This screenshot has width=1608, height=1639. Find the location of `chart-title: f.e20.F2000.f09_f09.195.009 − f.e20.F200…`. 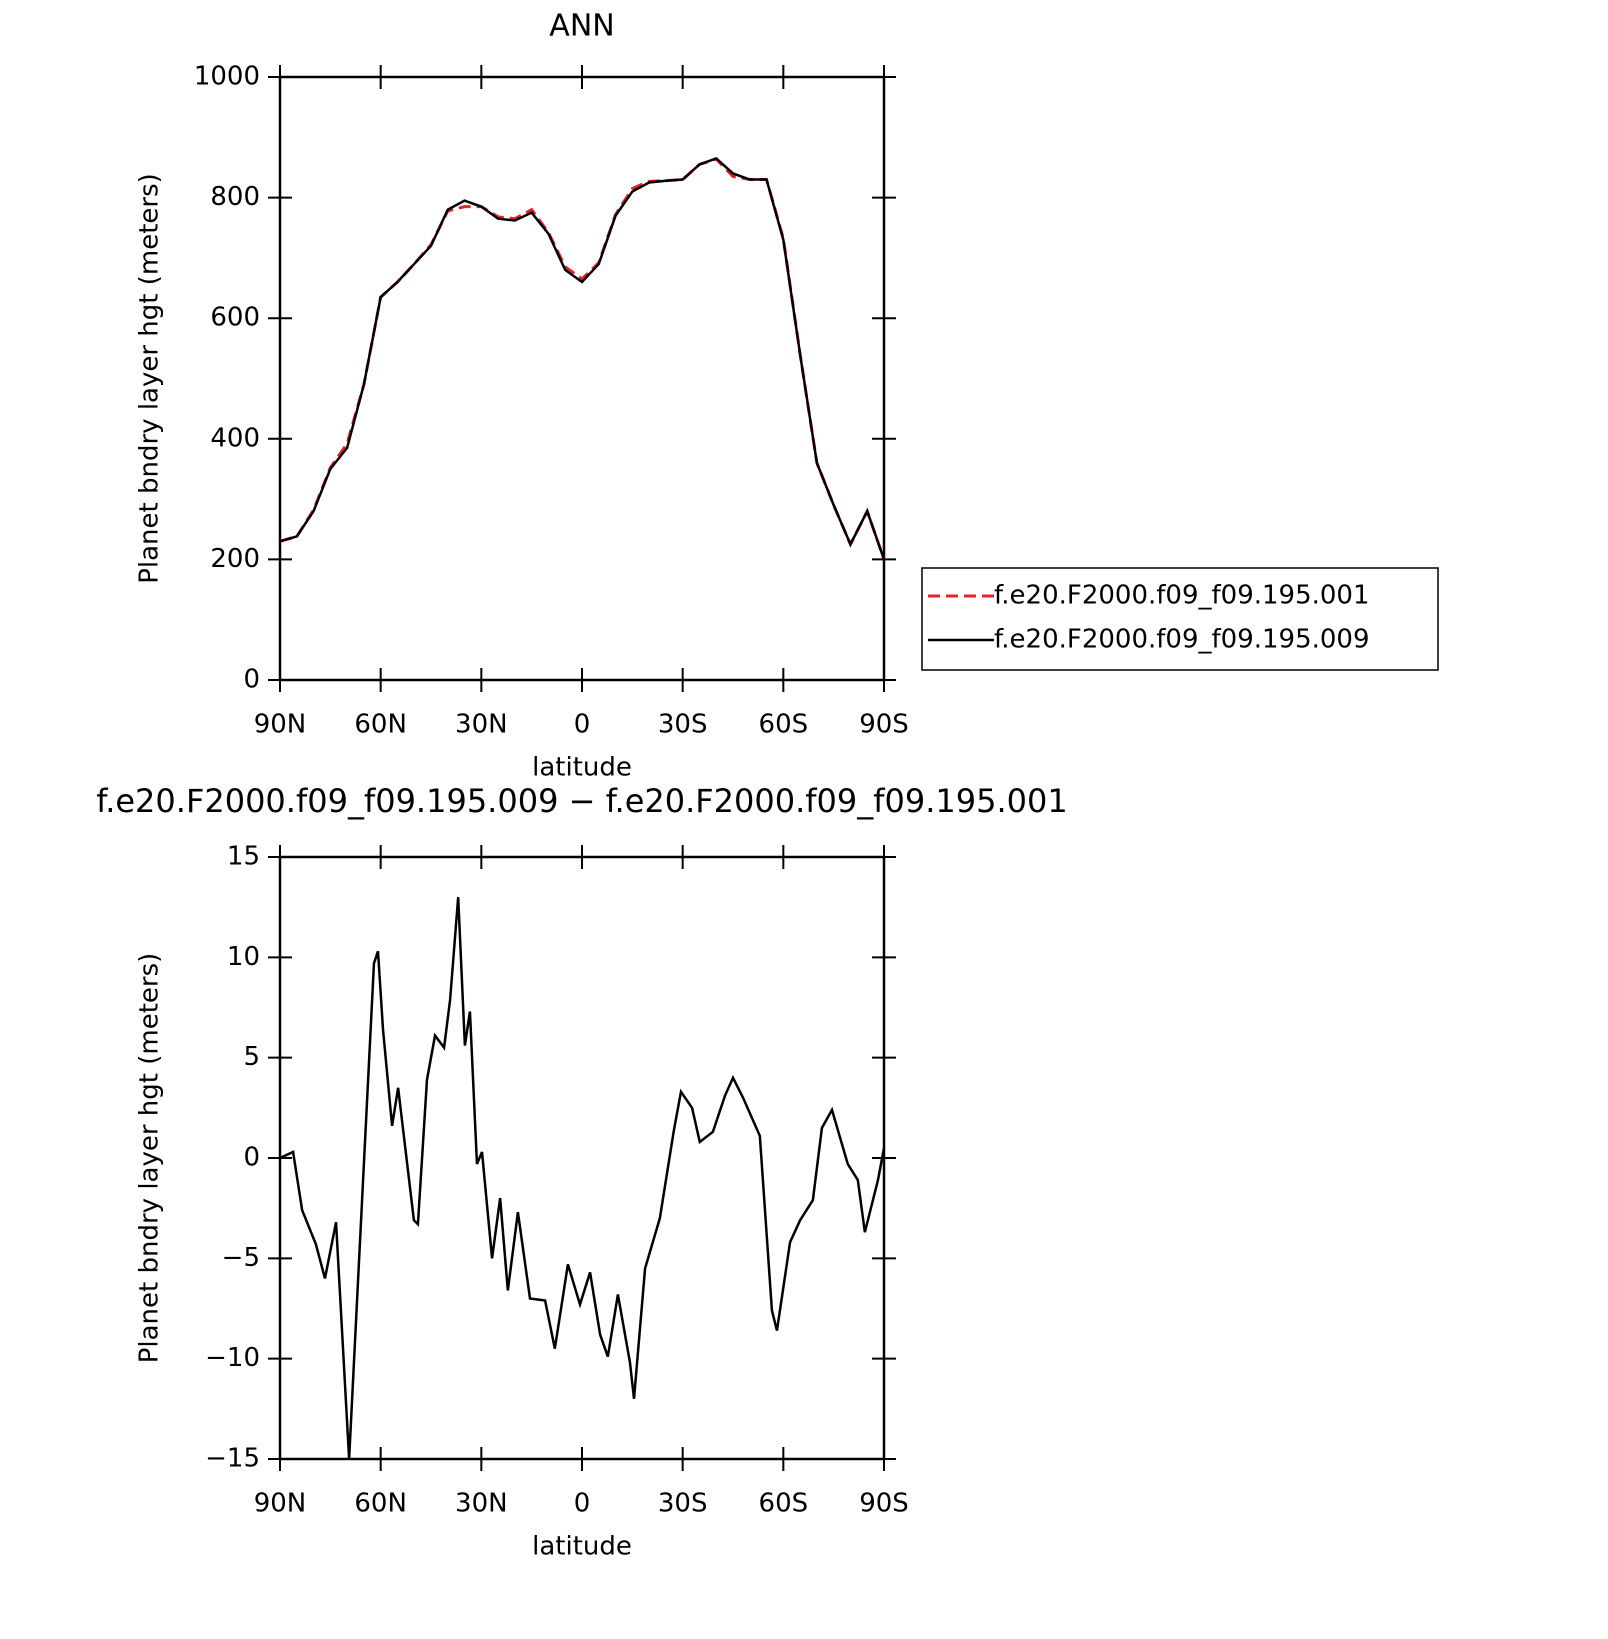

chart-title: f.e20.F2000.f09_f09.195.009 − f.e20.F200… is located at coordinates (582, 801).